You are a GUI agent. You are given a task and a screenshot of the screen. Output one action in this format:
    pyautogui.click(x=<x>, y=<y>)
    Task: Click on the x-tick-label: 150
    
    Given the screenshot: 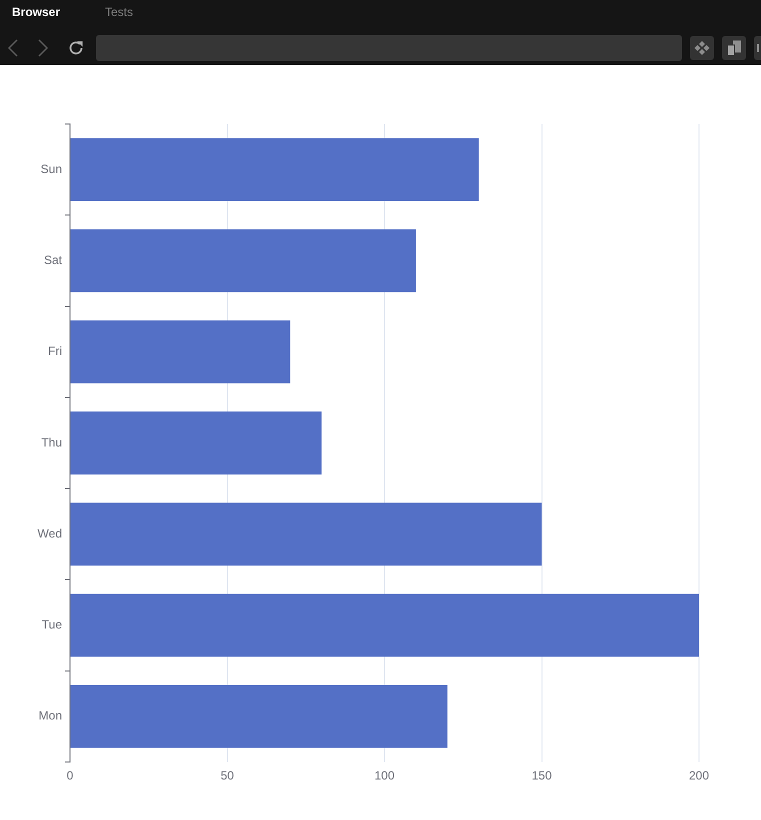 What is the action you would take?
    pyautogui.click(x=542, y=775)
    